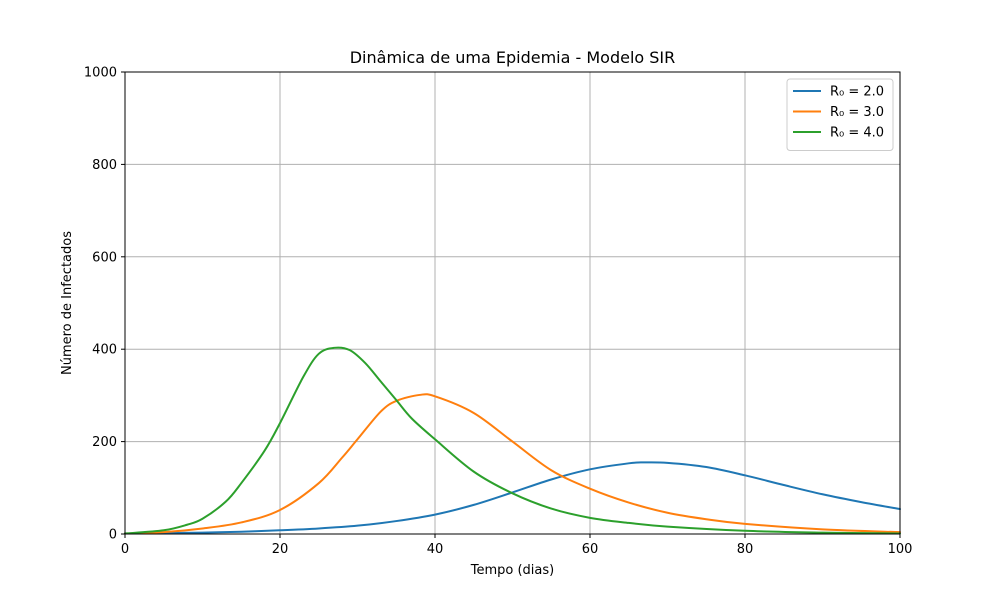 The width and height of the screenshot is (1000, 600). What do you see at coordinates (745, 549) in the screenshot?
I see `x-tick-label: 80` at bounding box center [745, 549].